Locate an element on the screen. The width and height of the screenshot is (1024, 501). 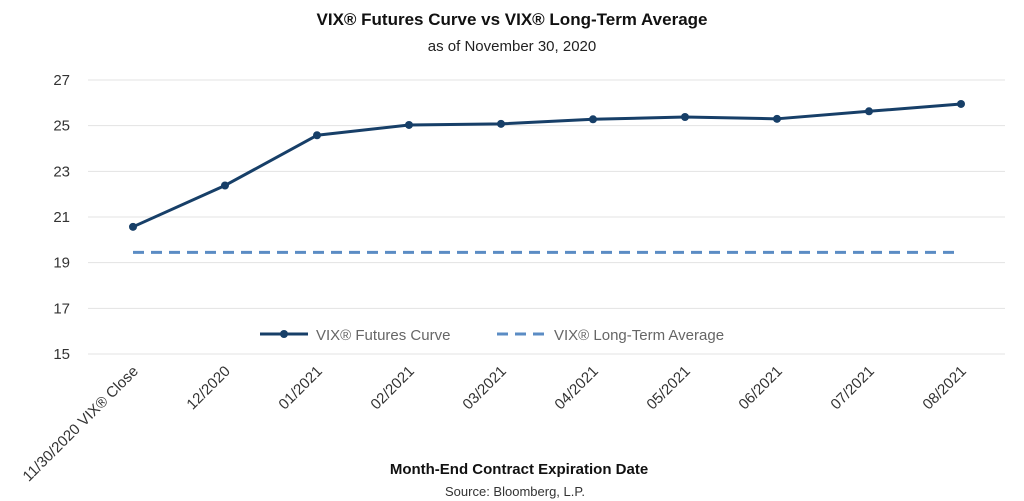
x-tick-label: 05/2021 is located at coordinates (668, 388).